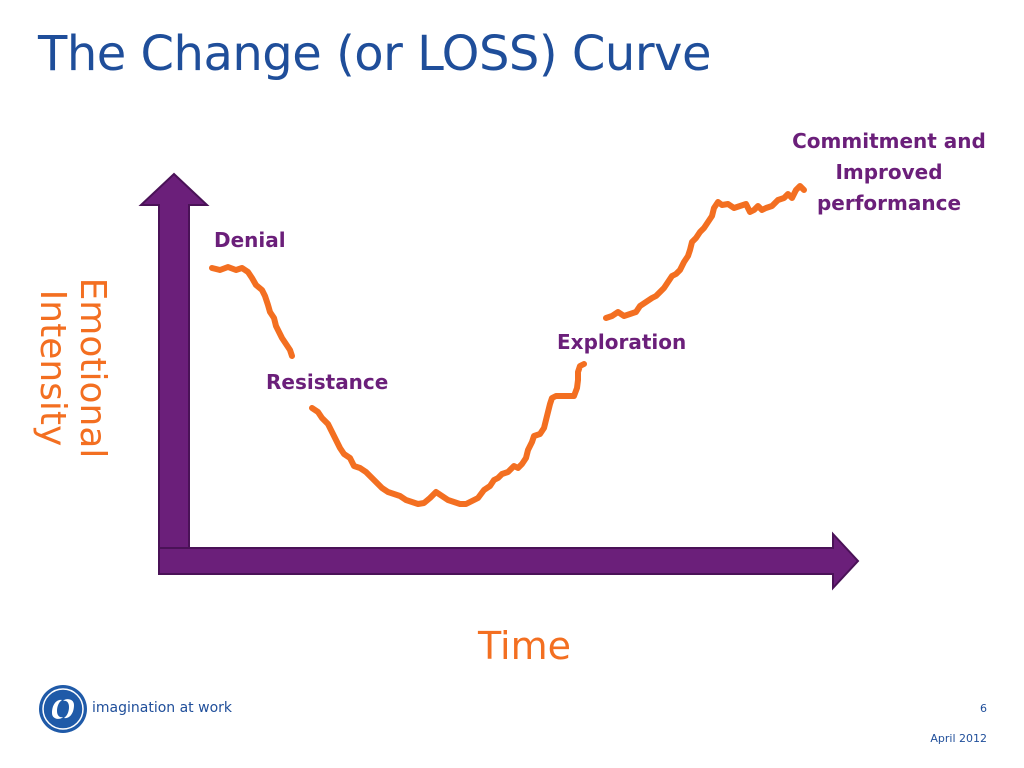 The image size is (1024, 768). Describe the element at coordinates (622, 342) in the screenshot. I see `stage-label-exploration: Exploration` at that location.